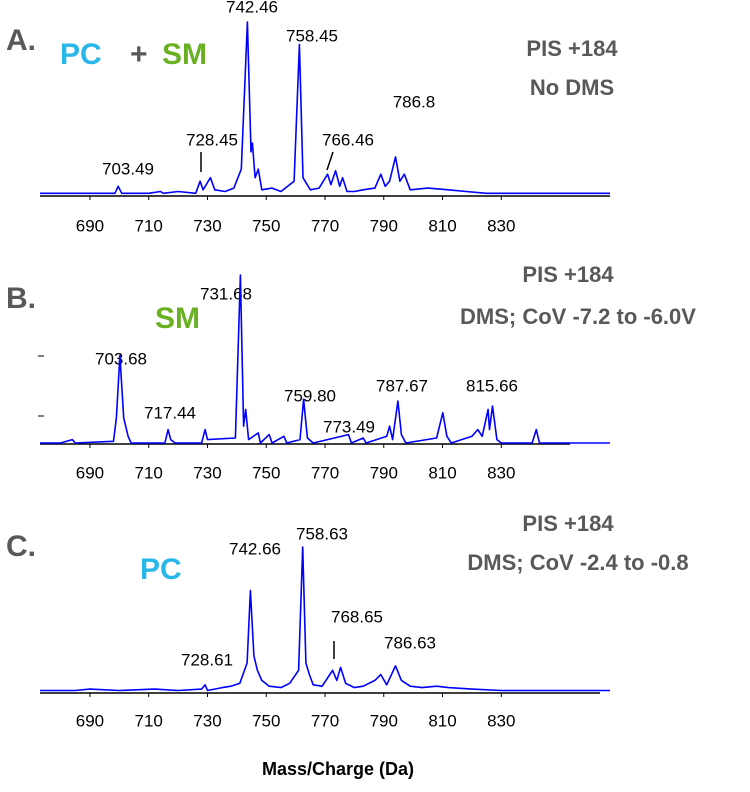 The height and width of the screenshot is (792, 750). What do you see at coordinates (21, 546) in the screenshot?
I see `panel-label: C.` at bounding box center [21, 546].